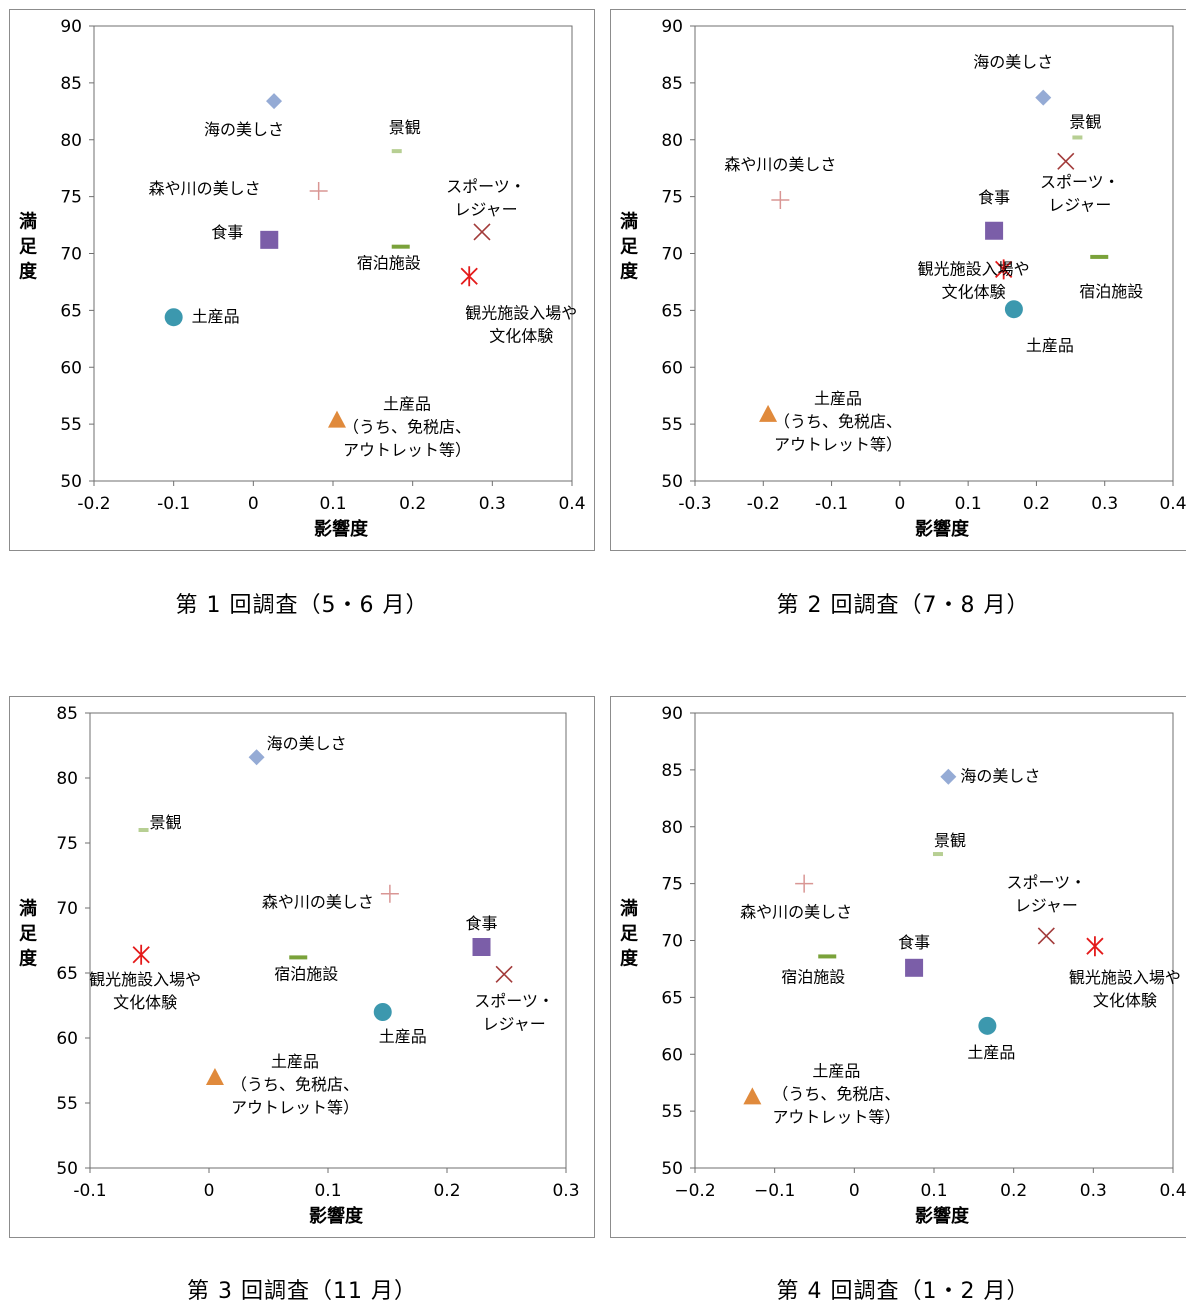  What do you see at coordinates (1046, 894) in the screenshot?
I see `data-label: スポーツ・レジャー` at bounding box center [1046, 894].